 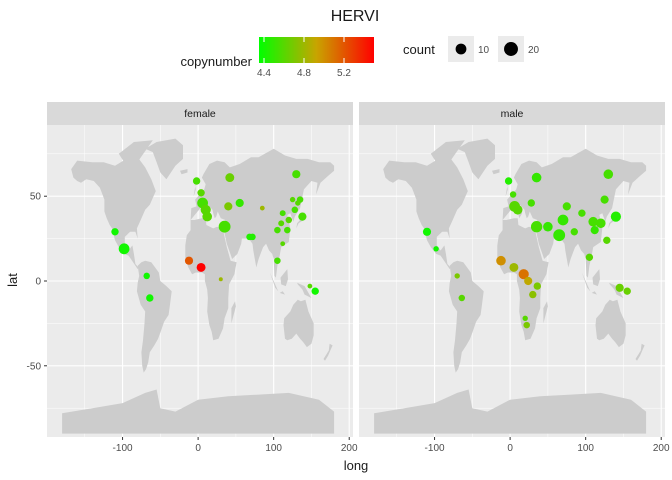 I want to click on size-legend-label: 20, so click(x=534, y=50).